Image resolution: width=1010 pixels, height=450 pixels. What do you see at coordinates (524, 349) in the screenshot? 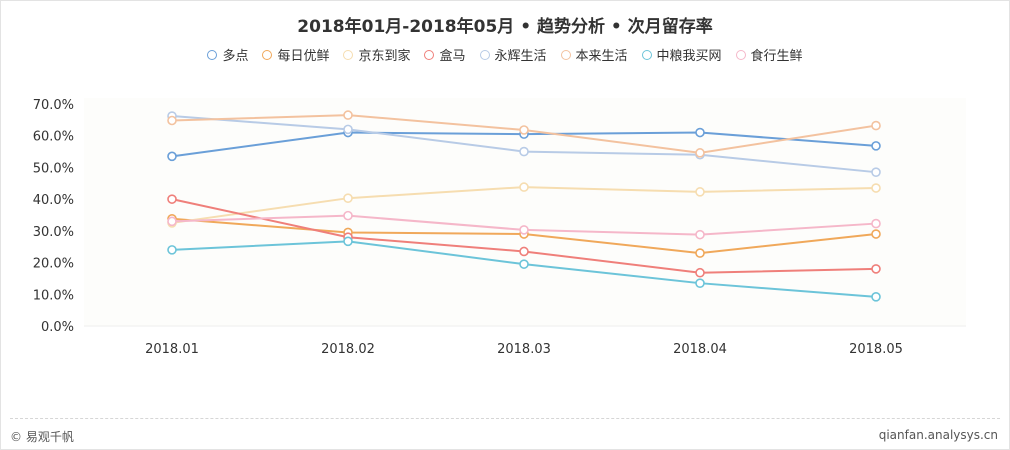
I see `x-tick-label: 2018.03` at bounding box center [524, 349].